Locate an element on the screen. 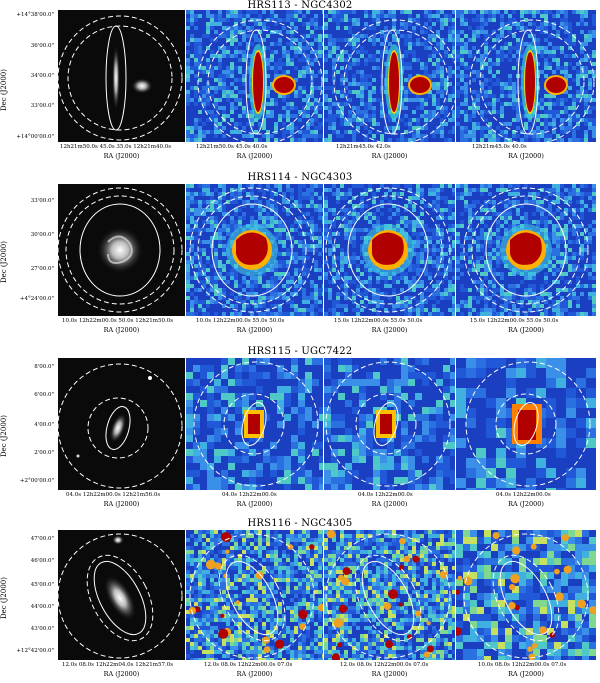  row-title: HRS113 - NGC4302 is located at coordinates (300, 5).